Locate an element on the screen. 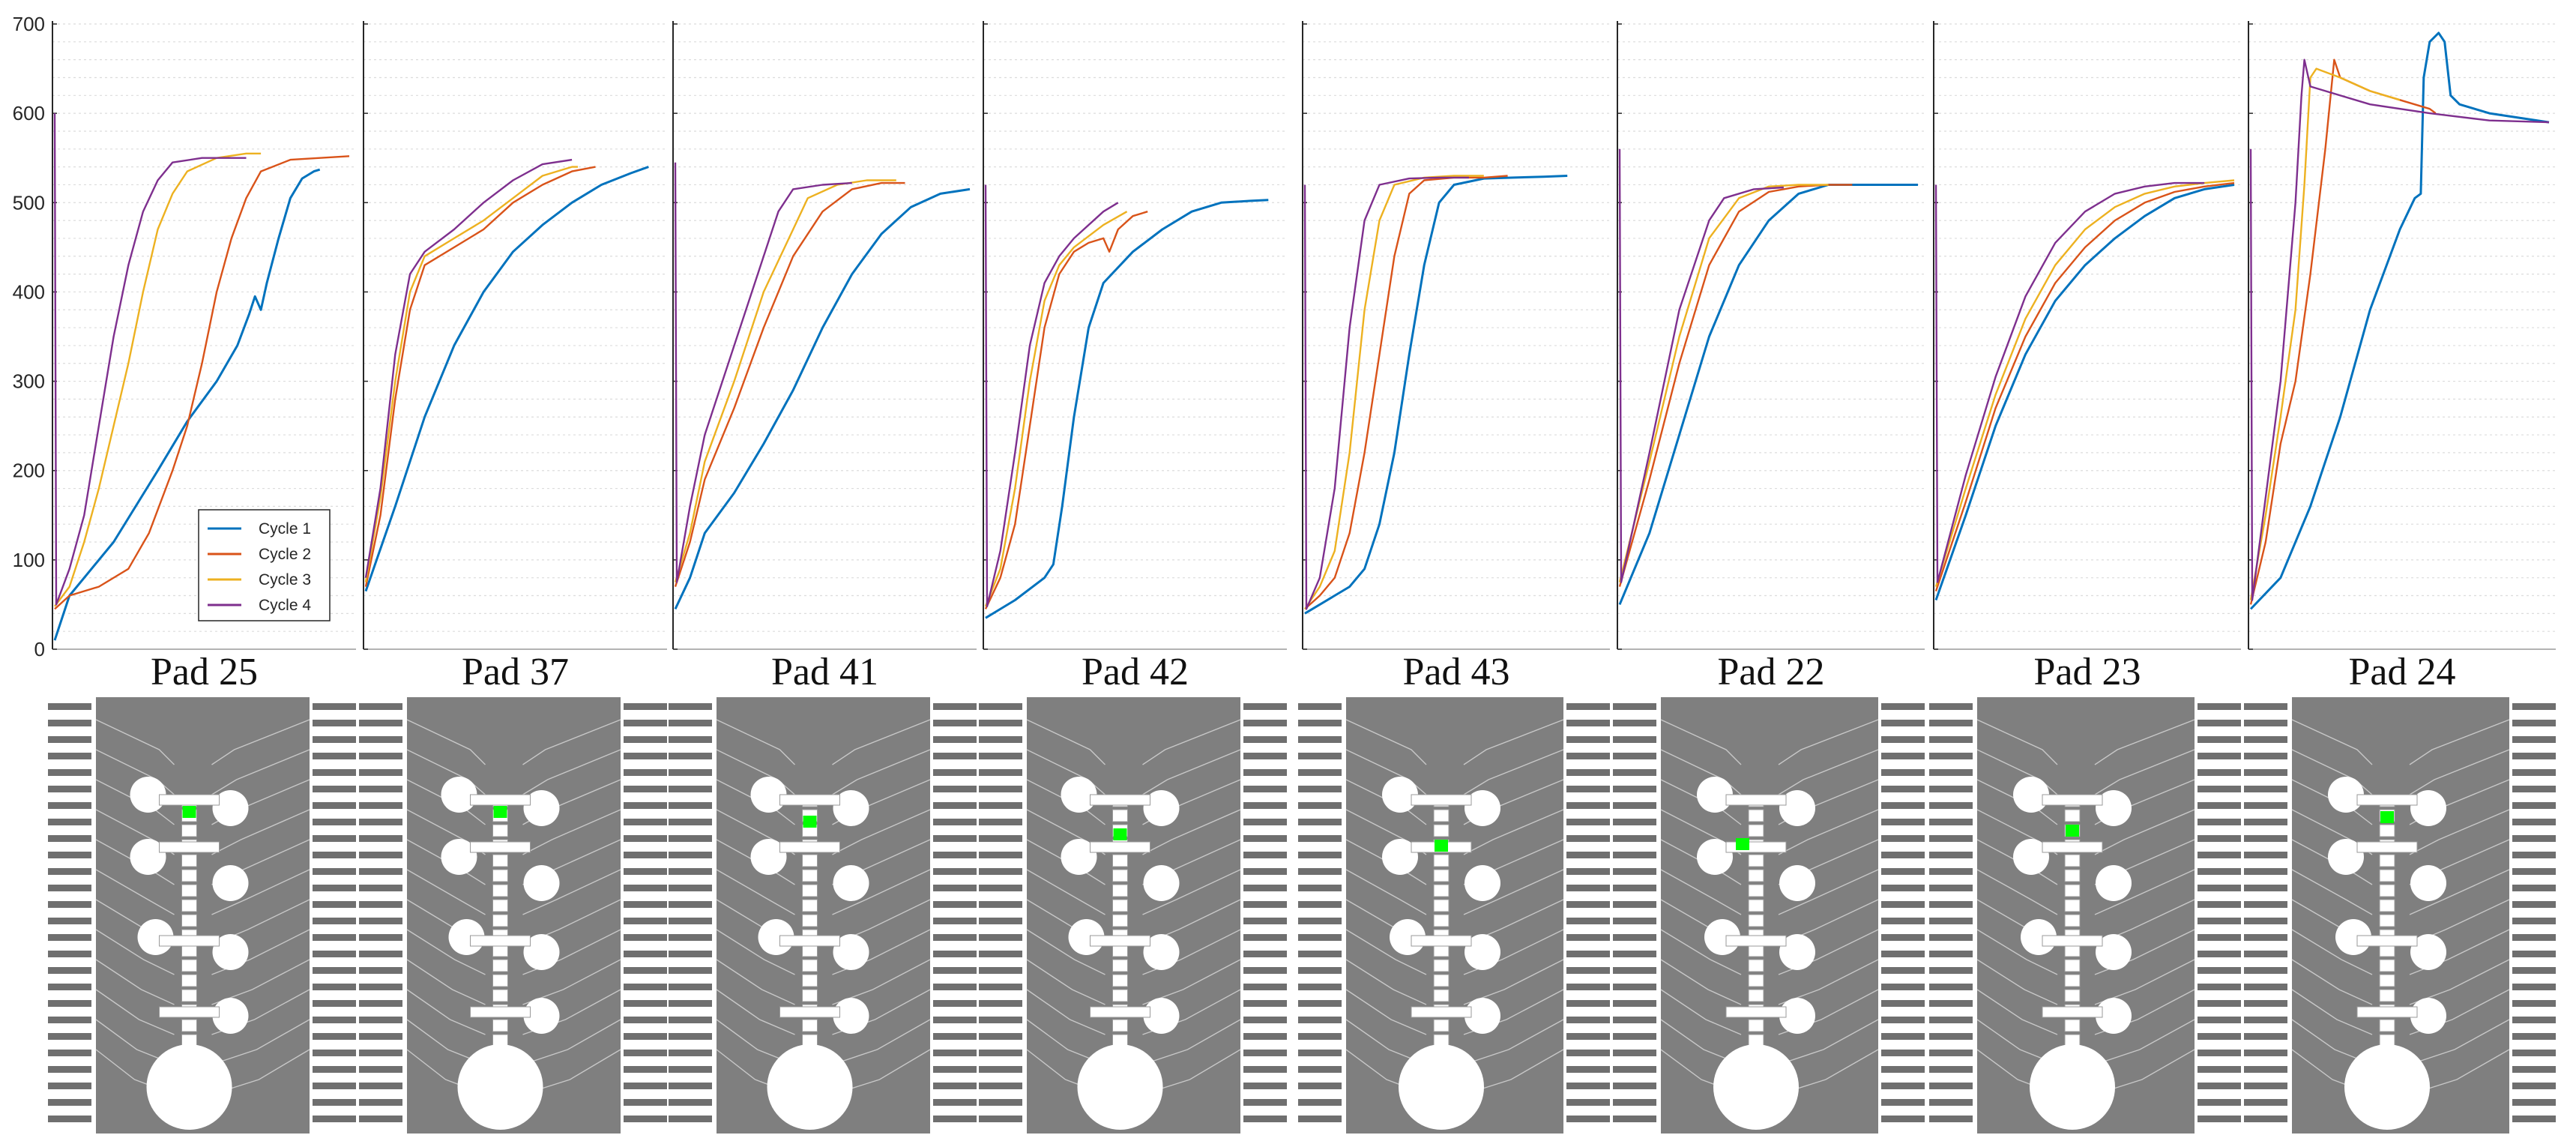 This screenshot has width=2576, height=1141. y-tick-label: 700 is located at coordinates (29, 24).